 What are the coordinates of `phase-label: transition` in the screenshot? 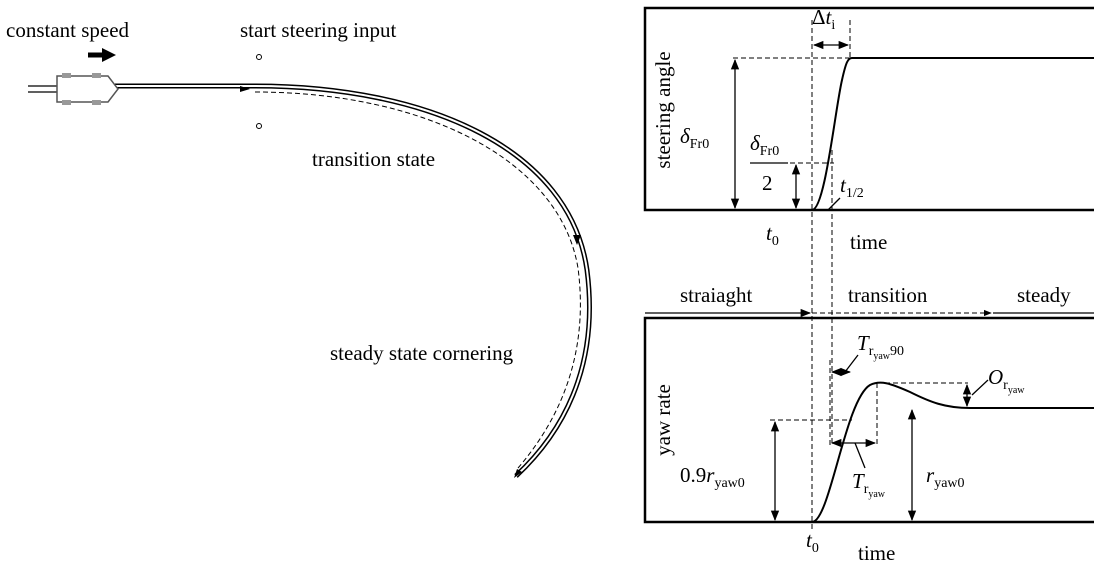 It's located at (888, 295).